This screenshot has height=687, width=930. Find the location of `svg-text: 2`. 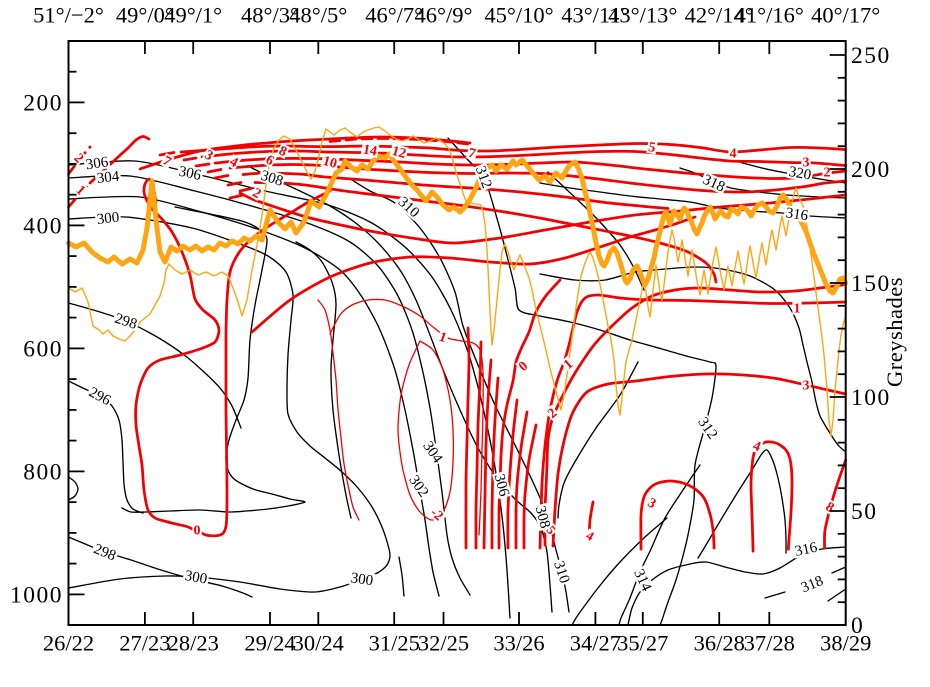

svg-text: 2 is located at coordinates (827, 173).